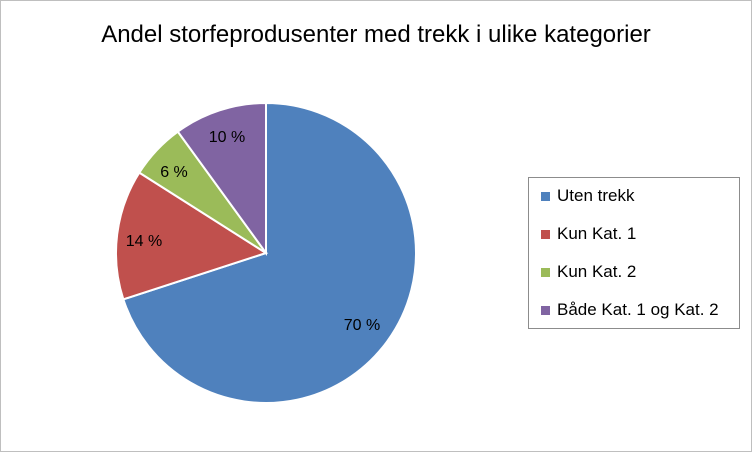 The height and width of the screenshot is (452, 752). Describe the element at coordinates (596, 195) in the screenshot. I see `legend-label: Uten trekk` at that location.